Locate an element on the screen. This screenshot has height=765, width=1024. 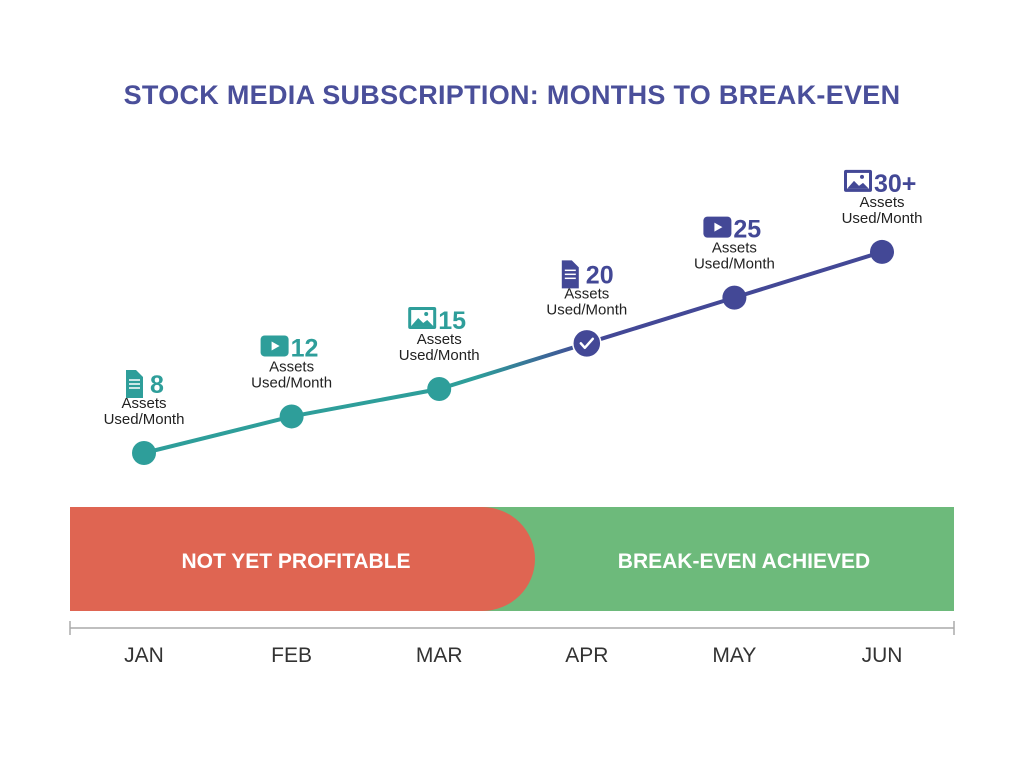
data-point-mar is located at coordinates (439, 389).